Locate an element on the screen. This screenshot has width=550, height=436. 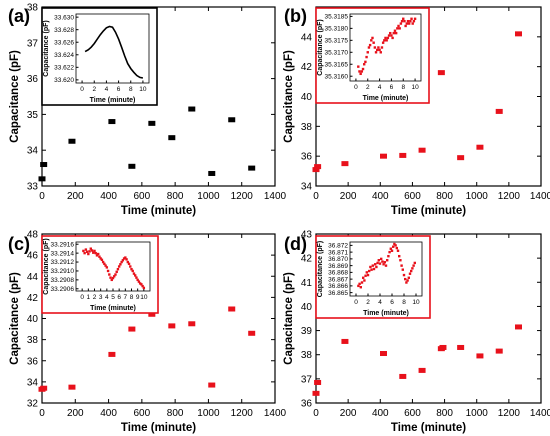
x-tick-label: 200 is located at coordinates (348, 196).